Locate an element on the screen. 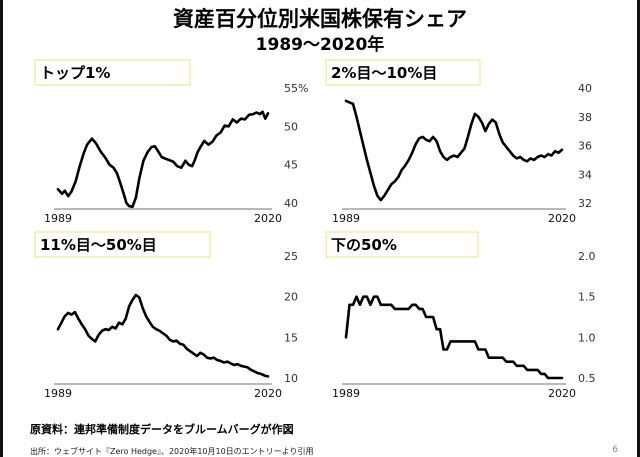  y-tick-label: 0.5 is located at coordinates (587, 378).